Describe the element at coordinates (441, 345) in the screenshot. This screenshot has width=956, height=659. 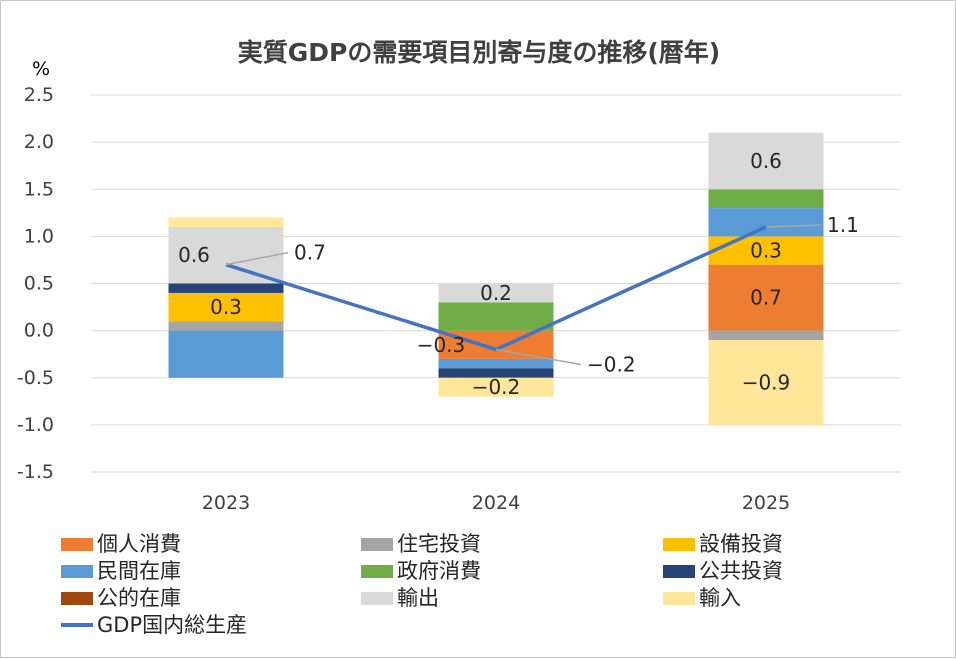
I see `bar-data-label: −0.3` at that location.